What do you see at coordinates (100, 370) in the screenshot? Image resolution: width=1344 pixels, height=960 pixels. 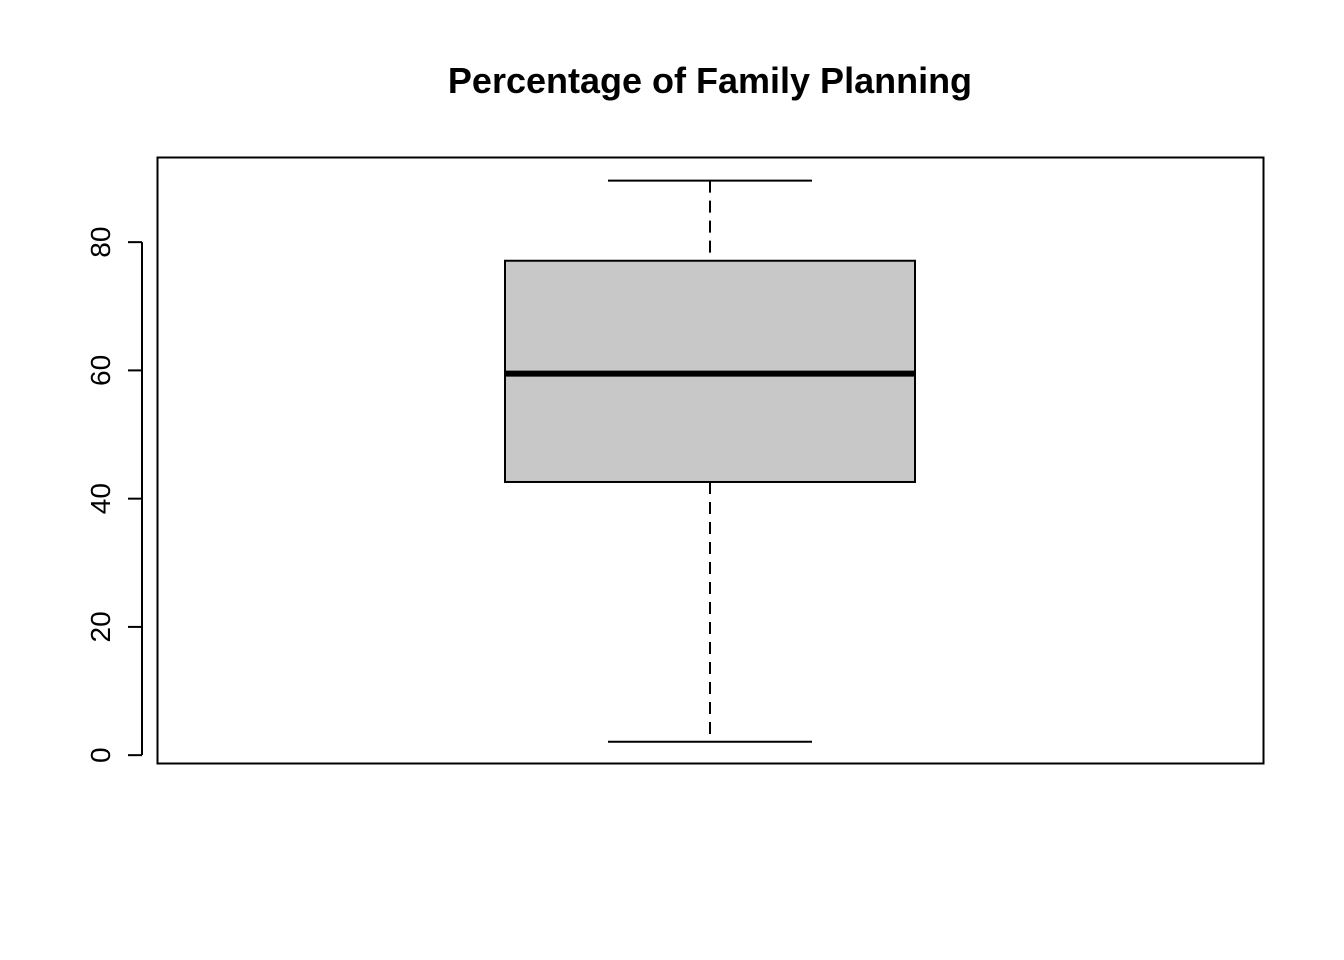 I see `y-tick-label-60: 60` at bounding box center [100, 370].